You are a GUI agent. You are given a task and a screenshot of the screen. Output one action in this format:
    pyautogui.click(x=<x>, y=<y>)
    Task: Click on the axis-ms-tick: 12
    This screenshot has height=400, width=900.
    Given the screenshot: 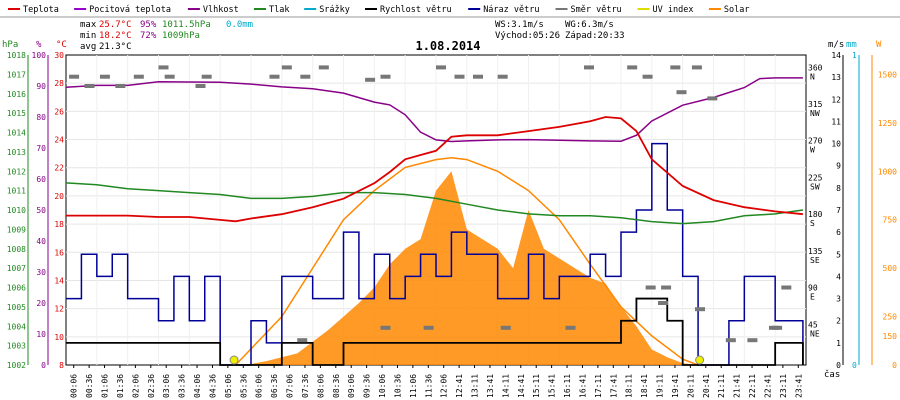 What is the action you would take?
    pyautogui.click(x=836, y=99)
    